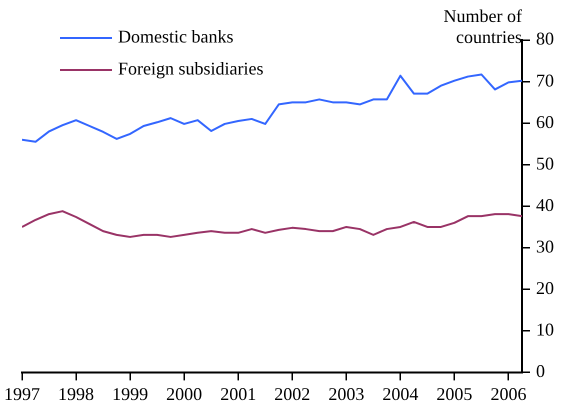 The width and height of the screenshot is (566, 414). I want to click on y-axis-title: Number of countries, so click(482, 27).